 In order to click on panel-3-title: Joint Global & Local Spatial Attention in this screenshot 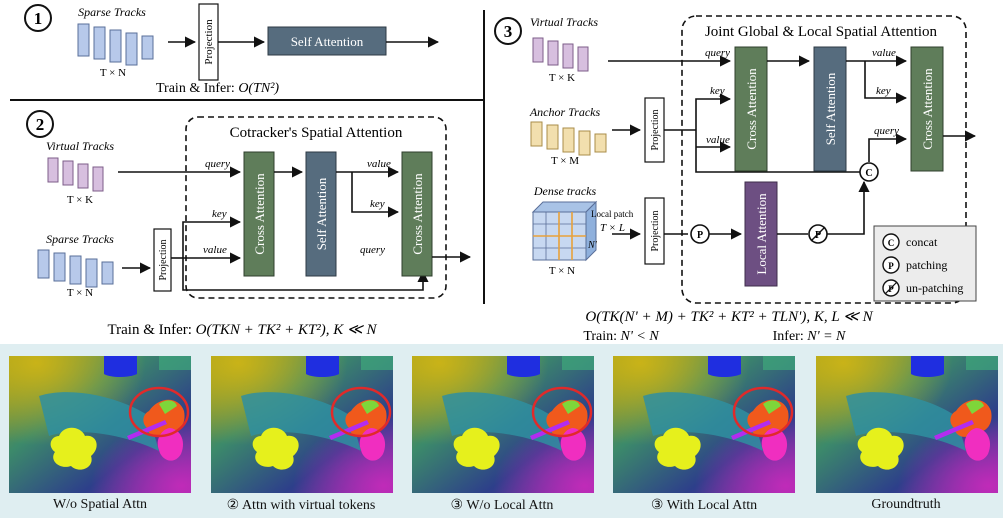, I will do `click(821, 32)`.